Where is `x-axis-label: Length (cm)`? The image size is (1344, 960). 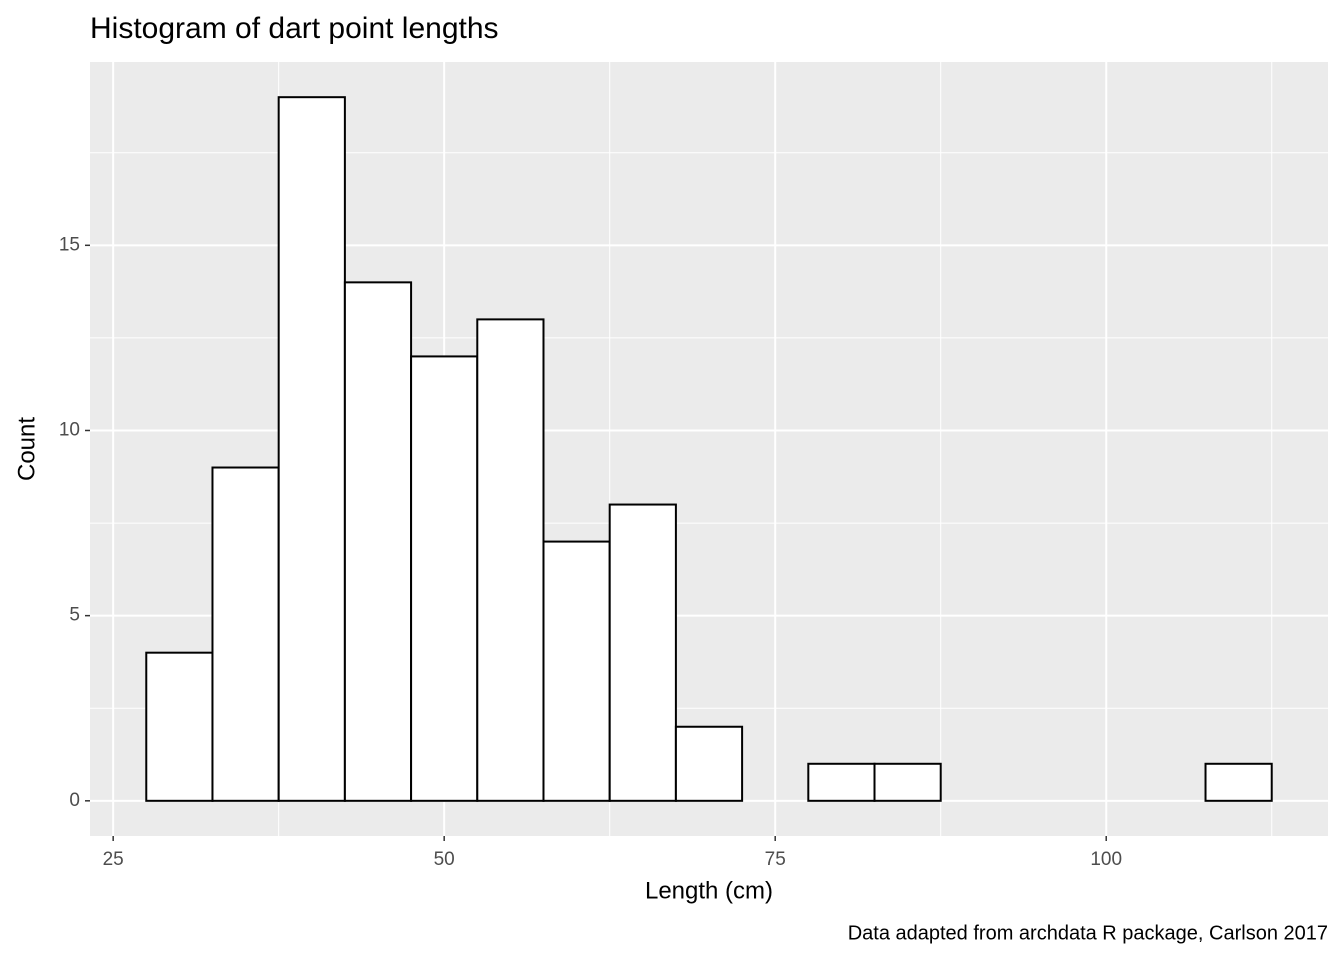 x-axis-label: Length (cm) is located at coordinates (709, 890).